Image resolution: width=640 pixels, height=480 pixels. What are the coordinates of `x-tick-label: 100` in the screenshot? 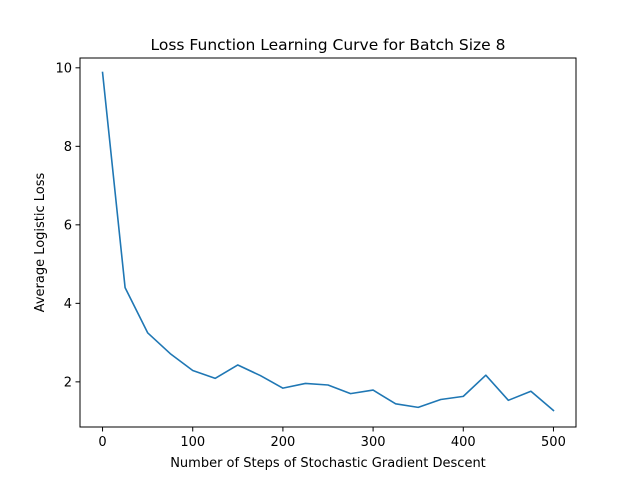 It's located at (192, 442).